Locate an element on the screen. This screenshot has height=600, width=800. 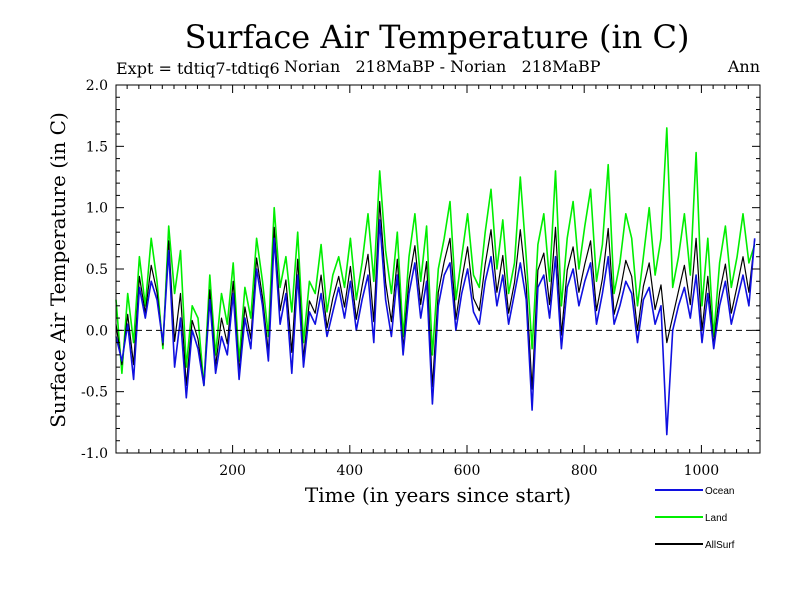
legend-land-label: Land is located at coordinates (716, 518).